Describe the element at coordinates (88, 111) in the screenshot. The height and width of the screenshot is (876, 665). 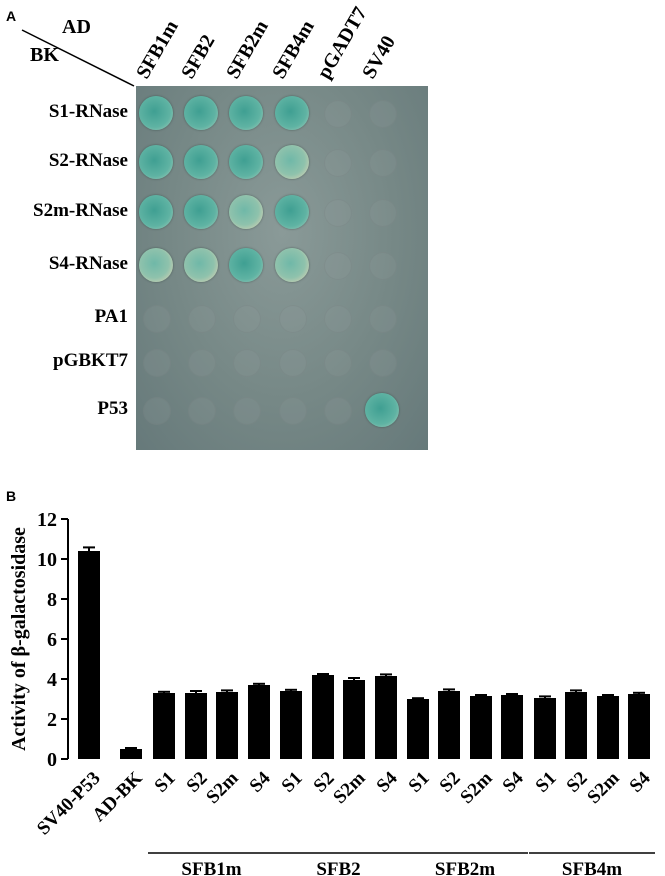
I see `row-label: S1-RNase` at that location.